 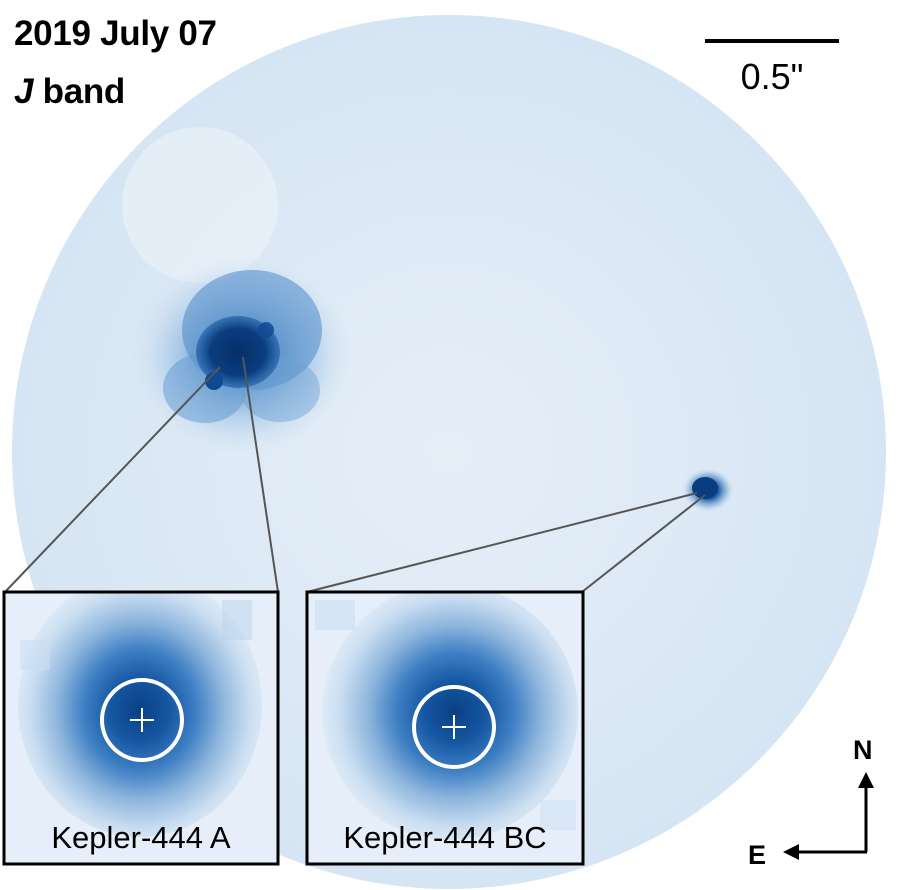 What do you see at coordinates (200, 205) in the screenshot?
I see `field-artifact` at bounding box center [200, 205].